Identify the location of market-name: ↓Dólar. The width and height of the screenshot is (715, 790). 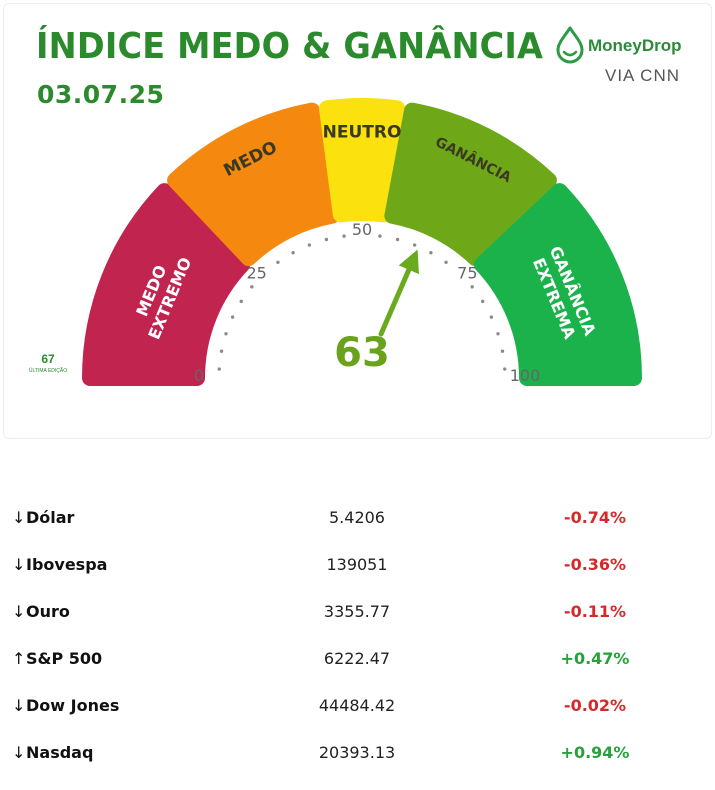
(43, 517).